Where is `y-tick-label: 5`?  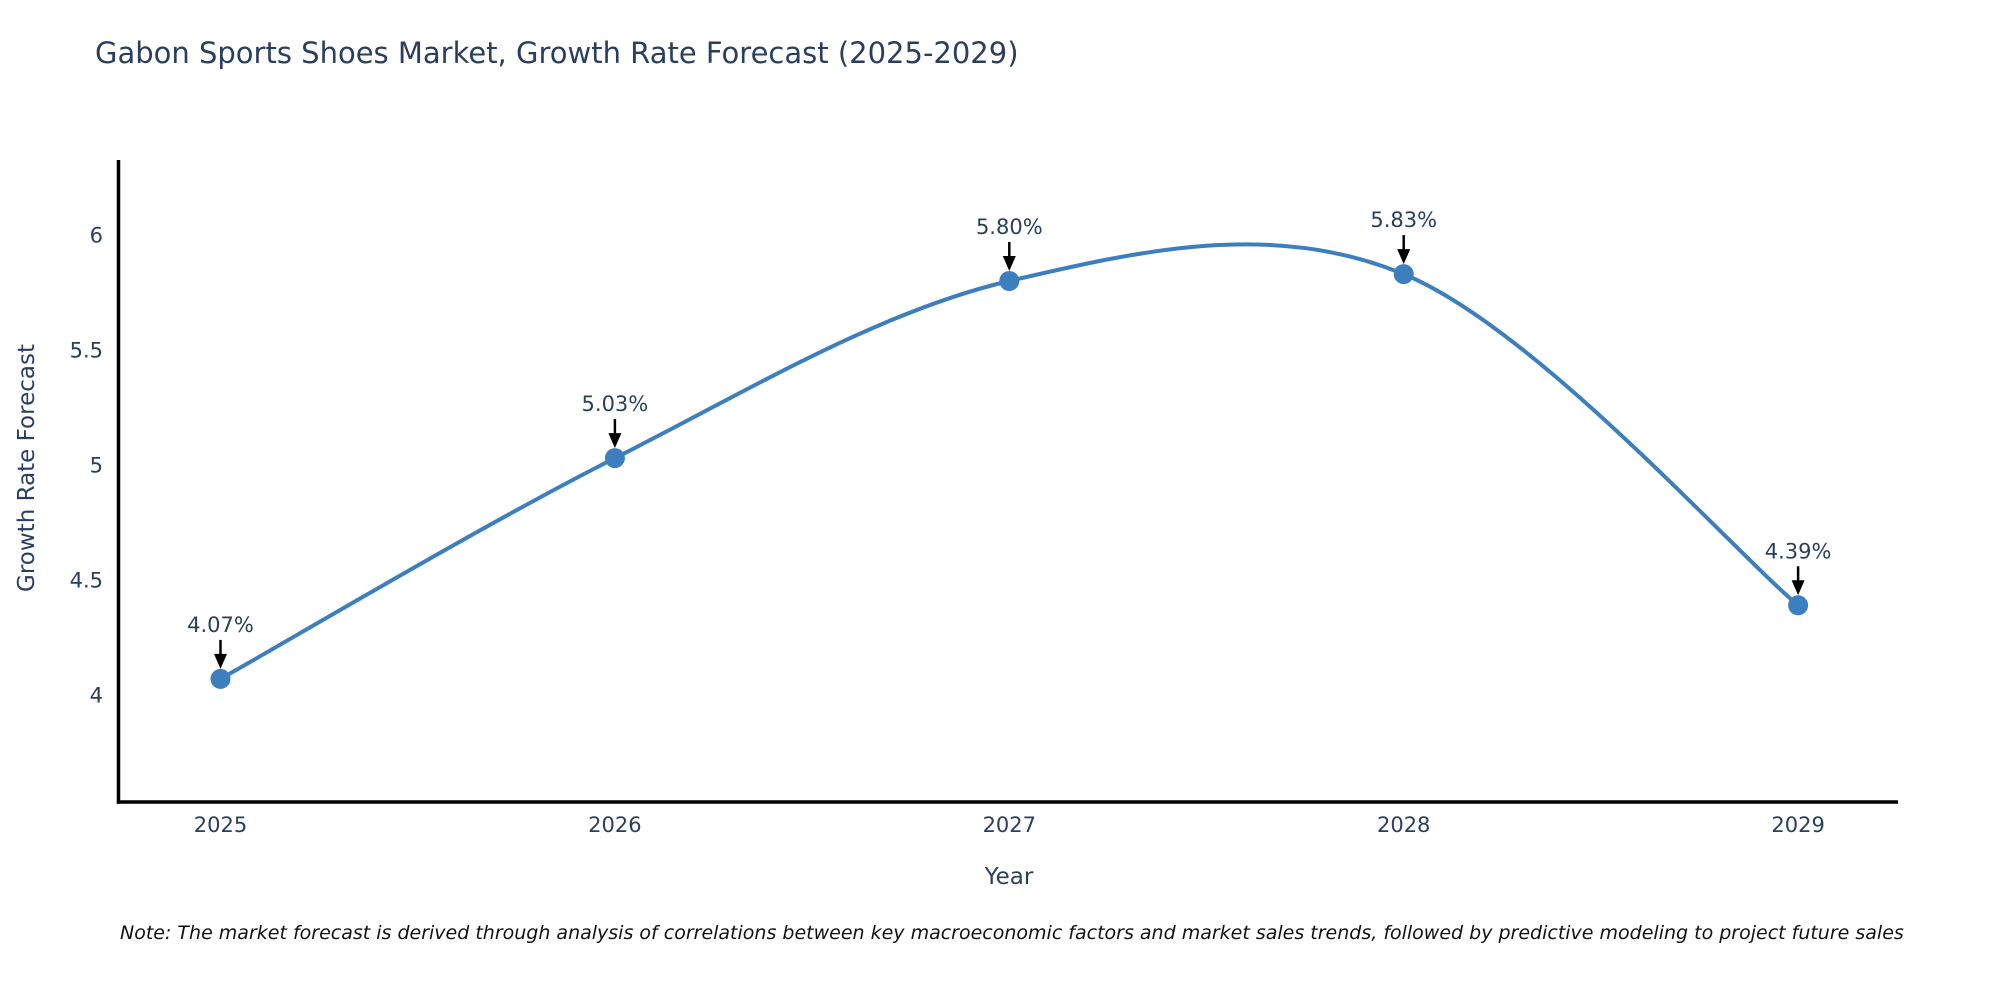
y-tick-label: 5 is located at coordinates (96, 466).